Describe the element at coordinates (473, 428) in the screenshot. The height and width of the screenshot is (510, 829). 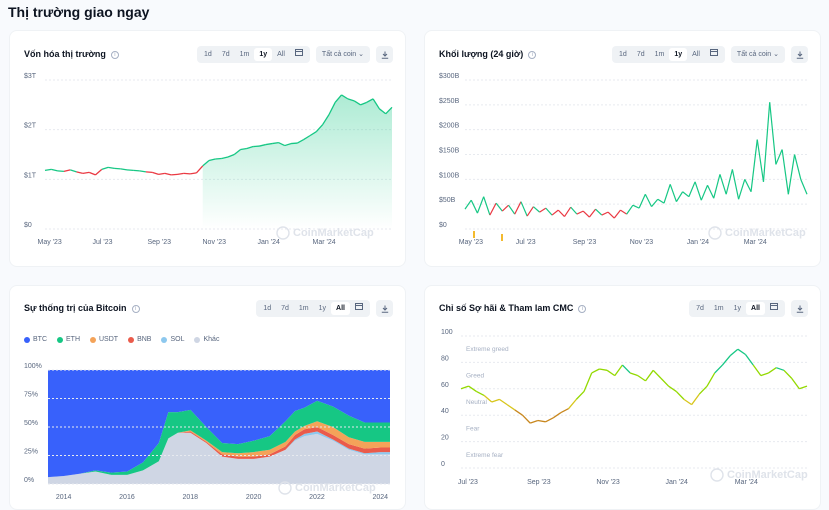
I see `zone-label: Fear` at that location.